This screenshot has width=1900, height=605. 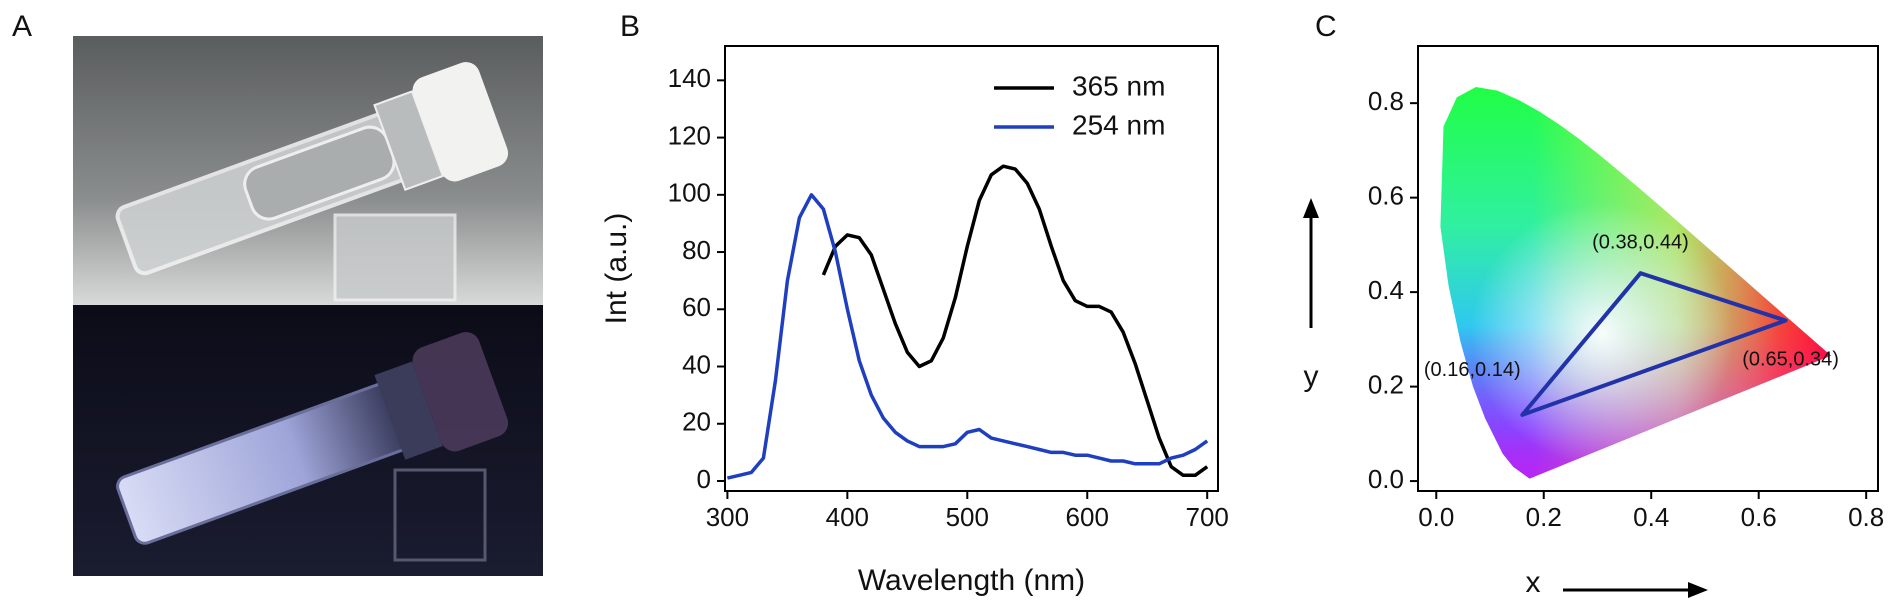 What do you see at coordinates (308, 170) in the screenshot?
I see `photo-daylight` at bounding box center [308, 170].